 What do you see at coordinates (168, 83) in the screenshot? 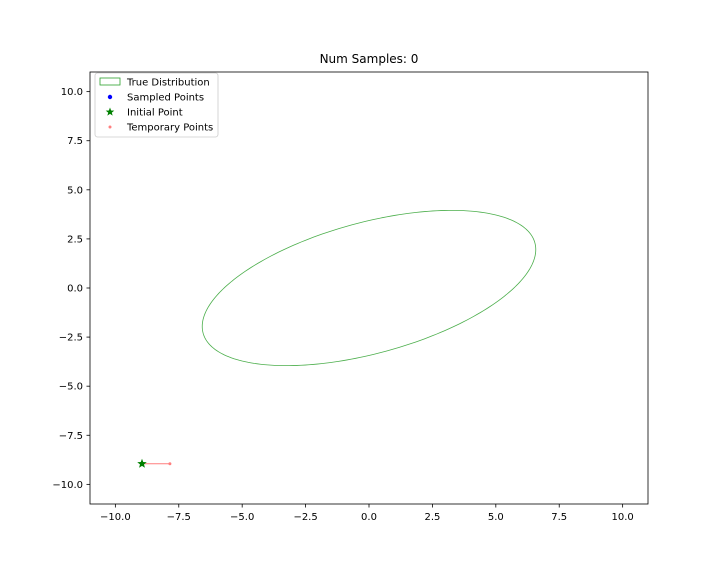
I see `legend-label: True Distribution` at bounding box center [168, 83].